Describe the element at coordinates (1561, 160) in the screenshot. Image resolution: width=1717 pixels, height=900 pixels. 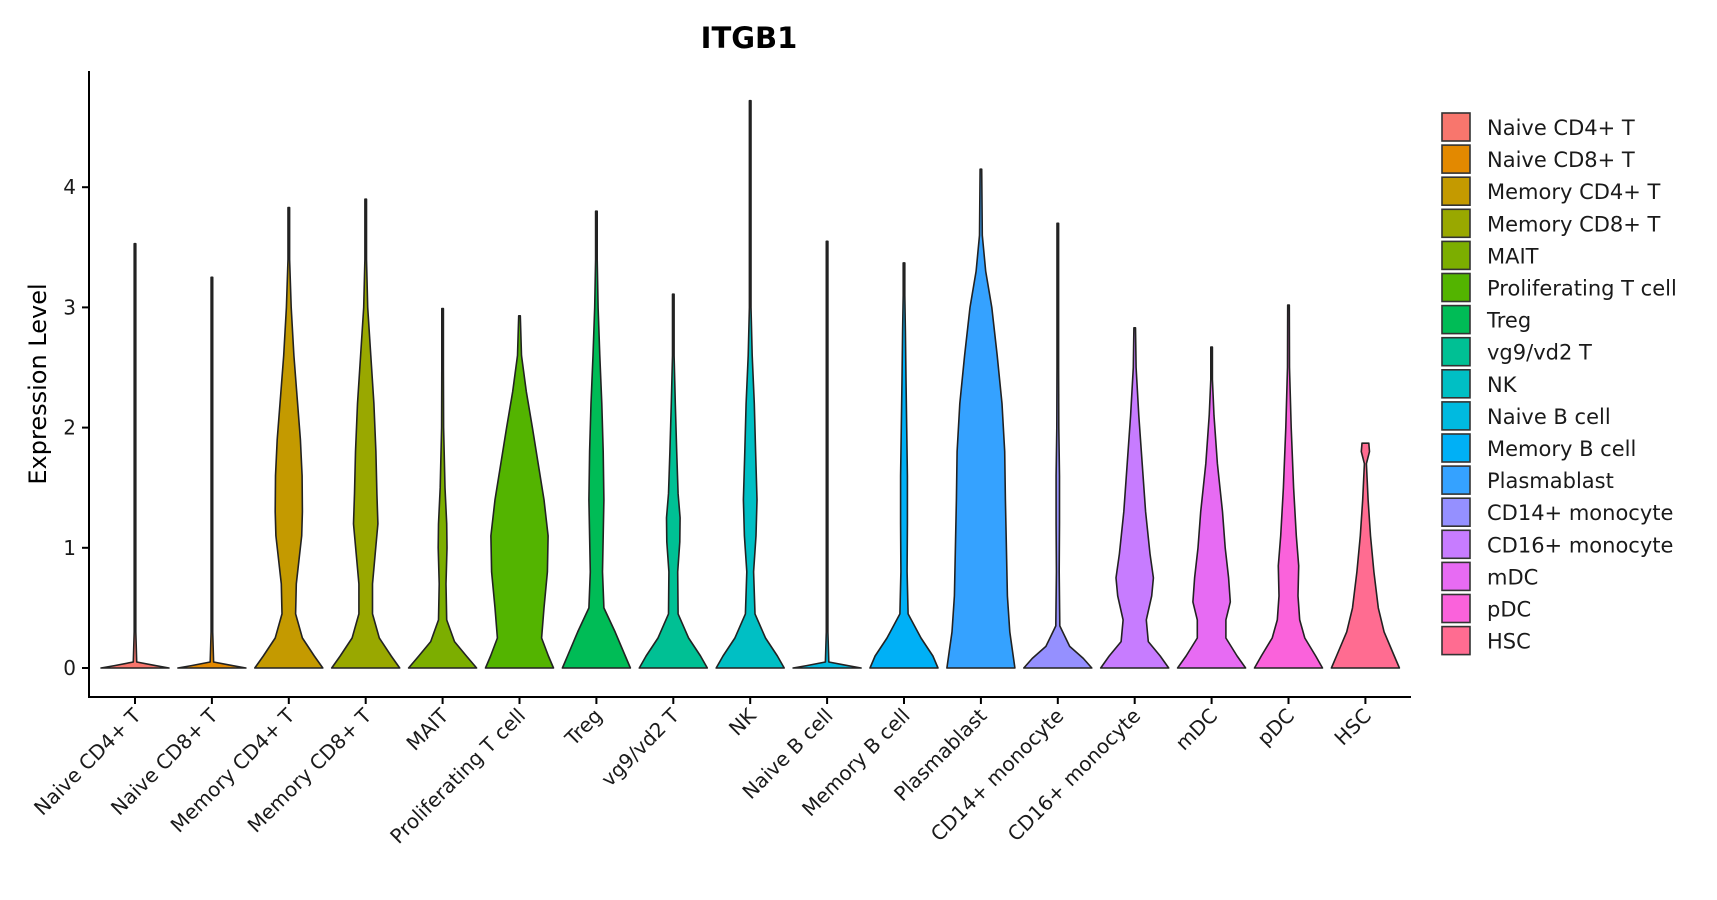
I see `legend-label-naive-cd8-t: Naive CD8+ T` at that location.